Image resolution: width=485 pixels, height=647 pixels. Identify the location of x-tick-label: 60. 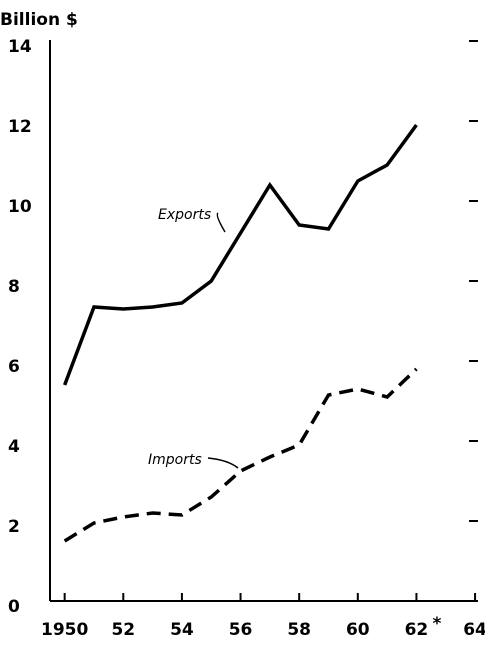
(358, 630).